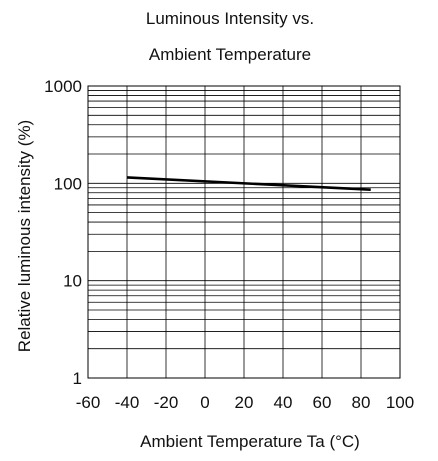  Describe the element at coordinates (230, 54) in the screenshot. I see `chart-title-line-2: Ambient Temperature` at that location.